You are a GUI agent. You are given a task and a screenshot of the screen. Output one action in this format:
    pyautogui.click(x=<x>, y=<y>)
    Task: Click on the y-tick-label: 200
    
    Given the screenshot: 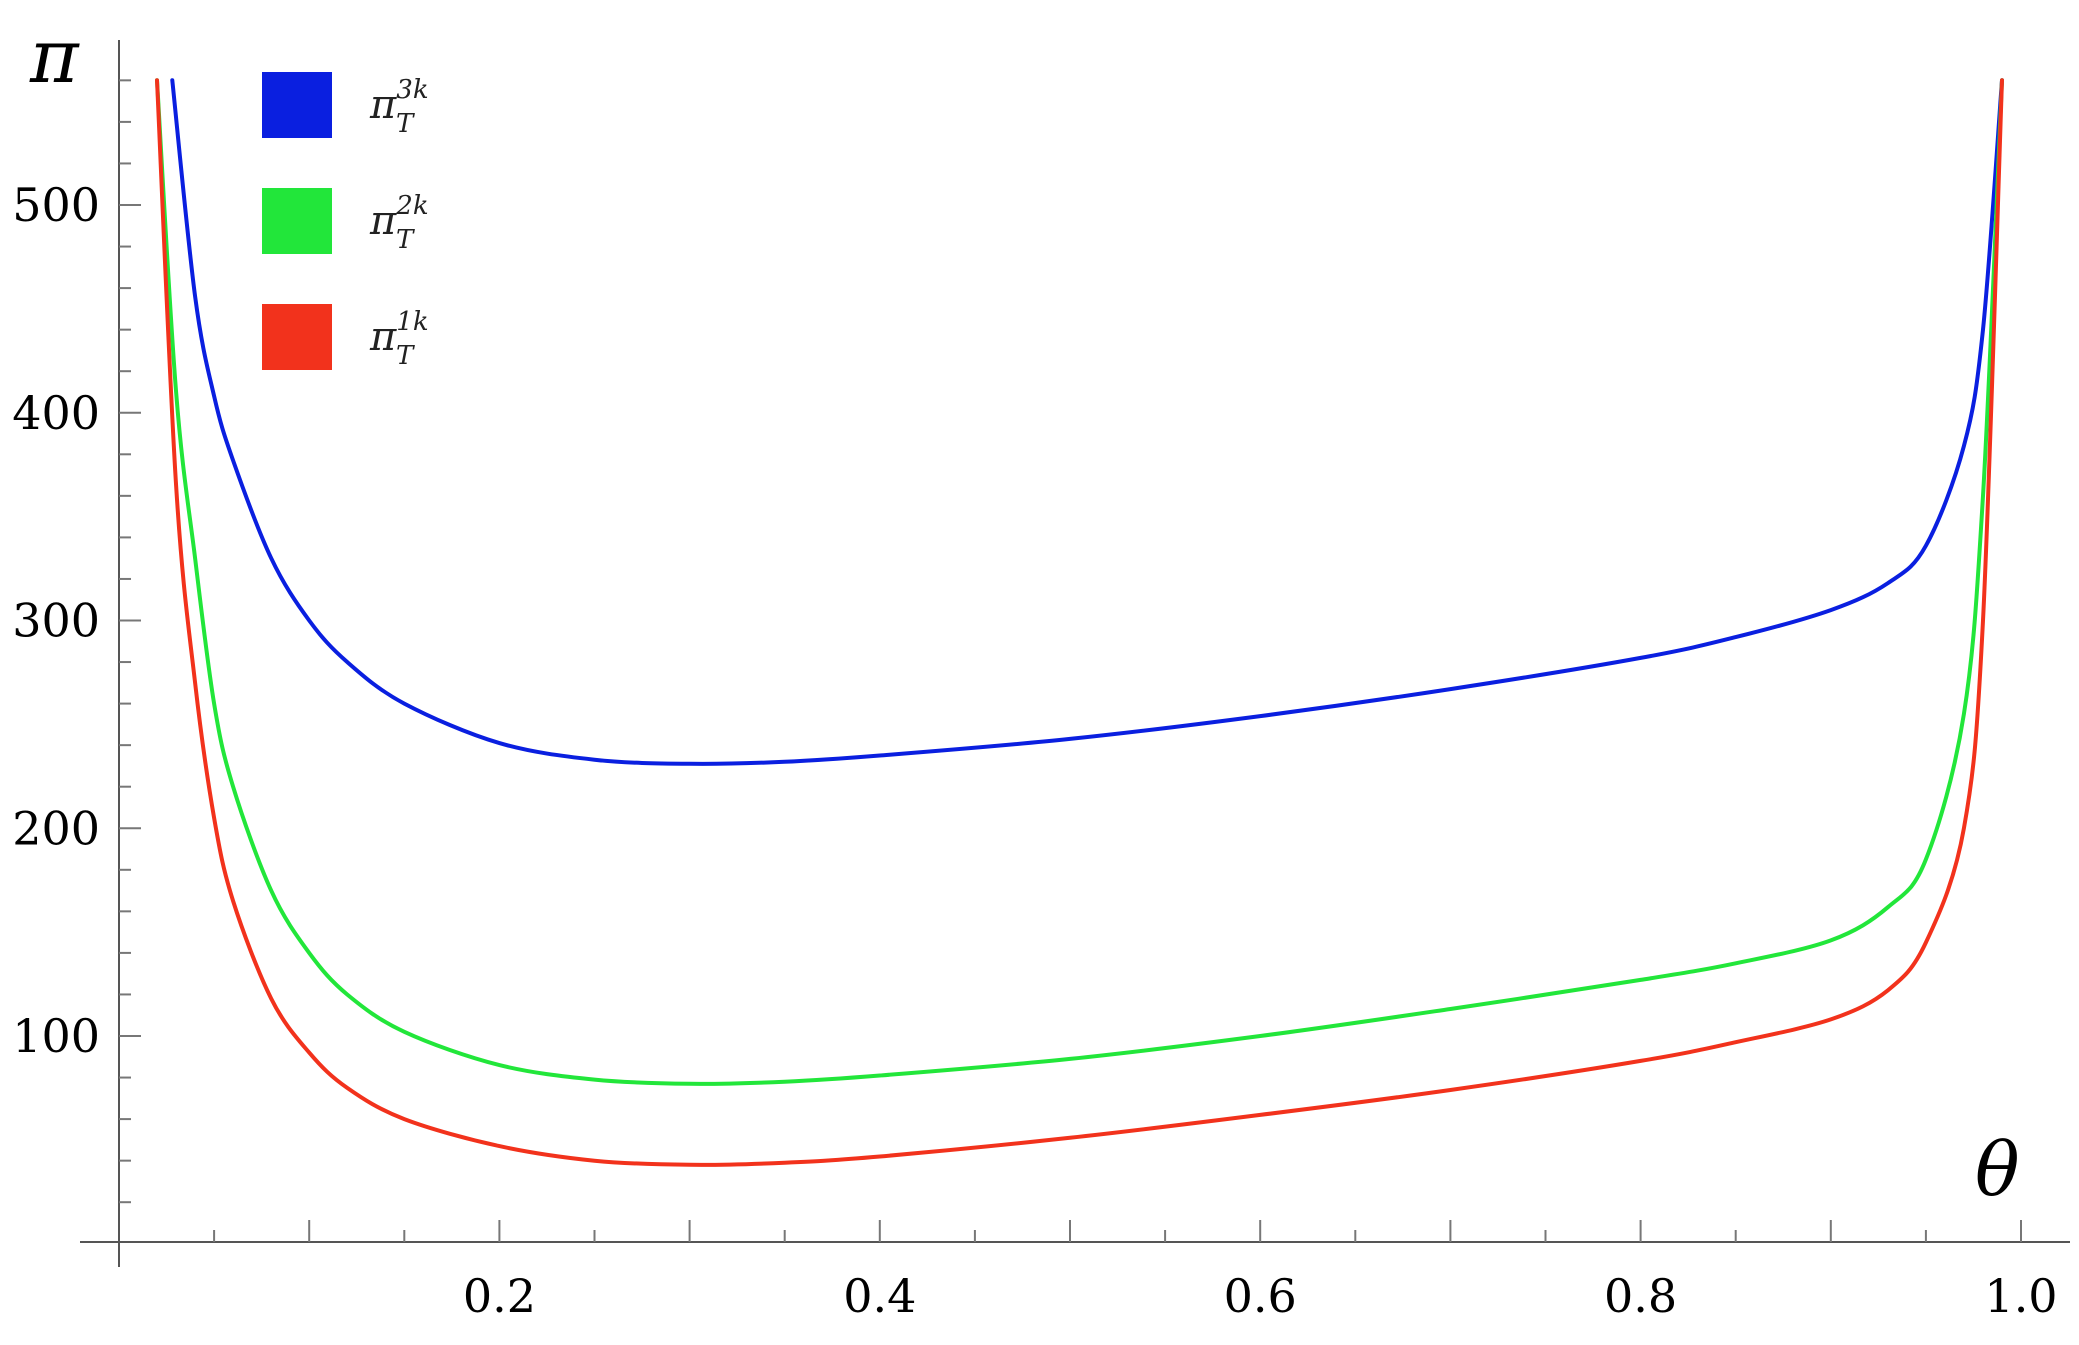 What is the action you would take?
    pyautogui.click(x=56, y=828)
    